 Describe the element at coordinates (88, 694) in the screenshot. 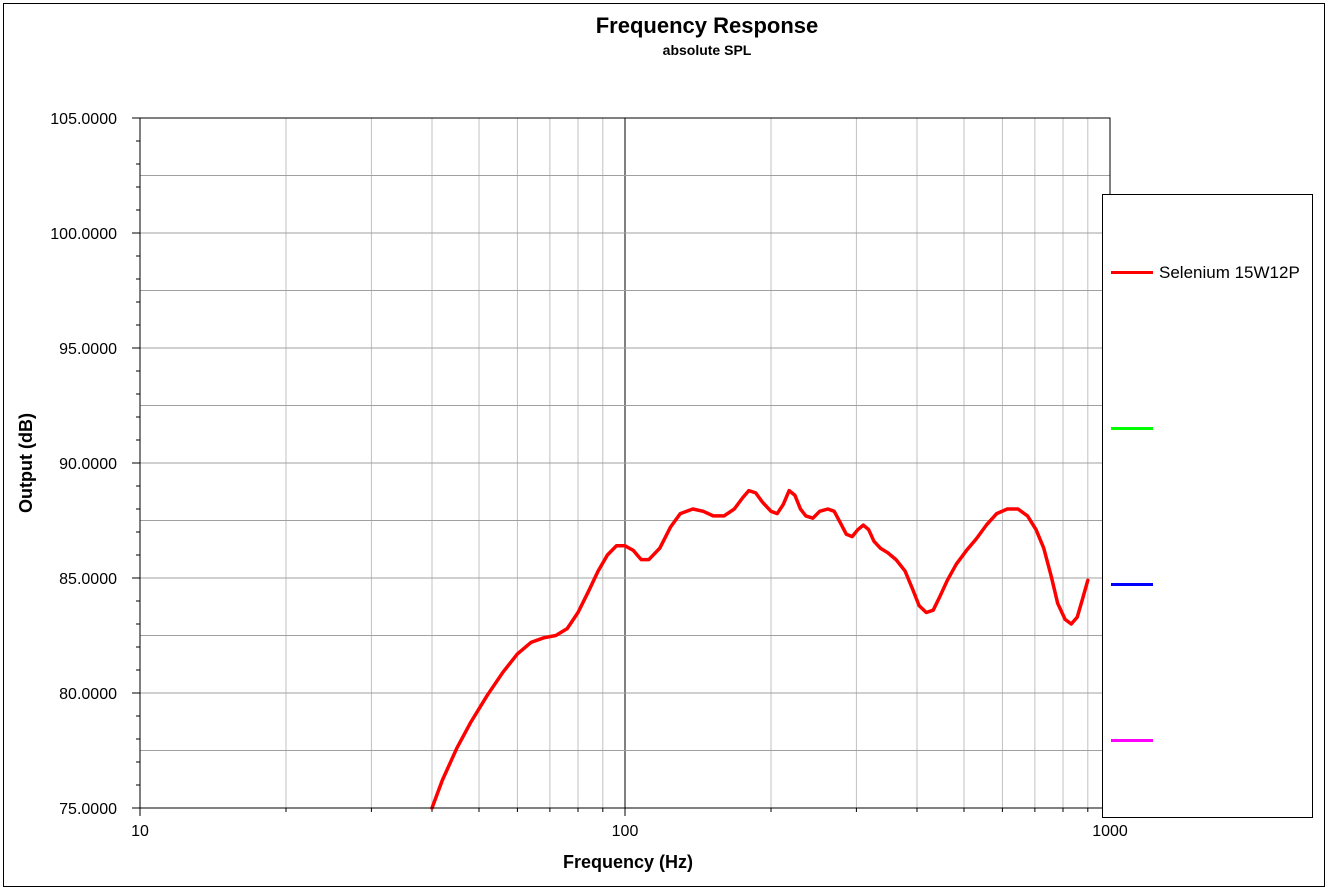

I see `y-tick-label: 80.0000` at that location.